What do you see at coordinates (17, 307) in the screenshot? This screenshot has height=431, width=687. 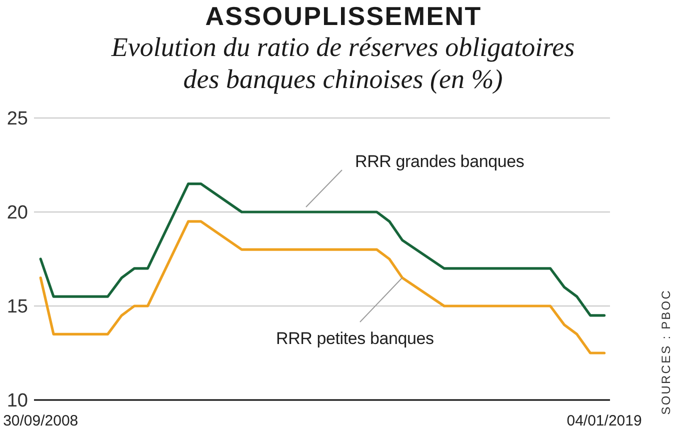 I see `y-tick-label: 15` at bounding box center [17, 307].